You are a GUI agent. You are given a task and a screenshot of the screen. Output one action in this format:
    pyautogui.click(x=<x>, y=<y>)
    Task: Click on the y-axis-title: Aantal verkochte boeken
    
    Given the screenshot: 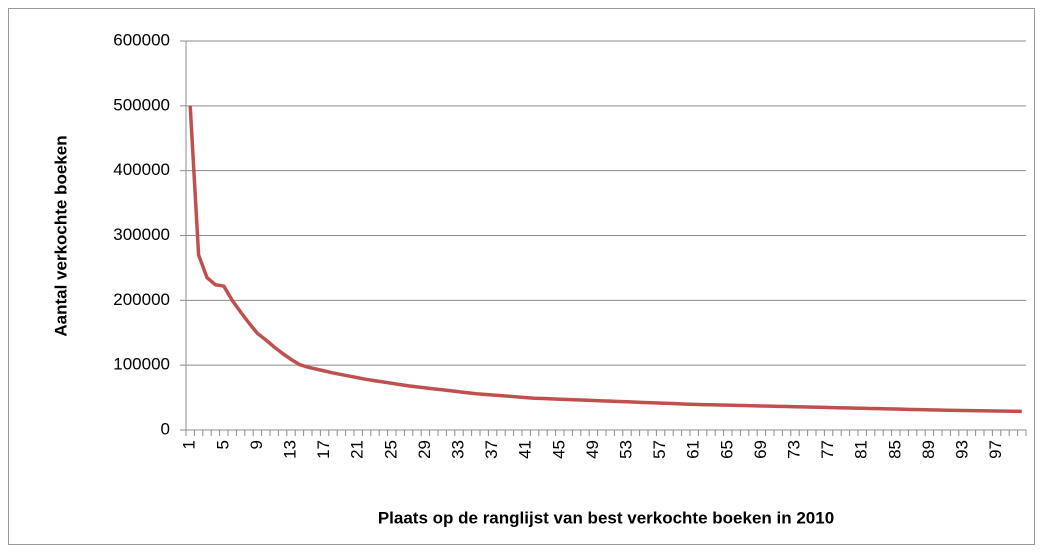 What is the action you would take?
    pyautogui.click(x=60, y=235)
    